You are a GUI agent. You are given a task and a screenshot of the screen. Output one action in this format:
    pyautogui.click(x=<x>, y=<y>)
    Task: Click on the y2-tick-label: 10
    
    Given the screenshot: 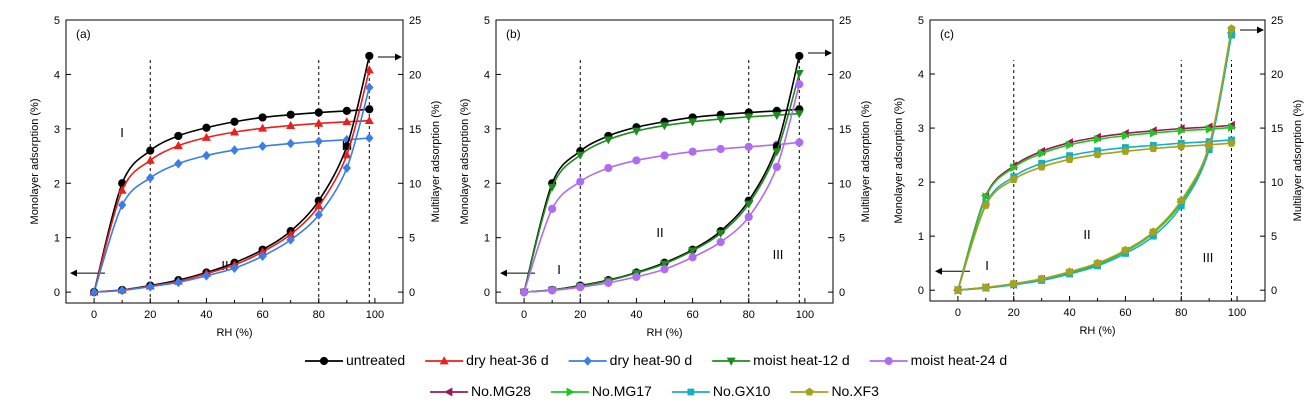 What is the action you would take?
    pyautogui.click(x=845, y=184)
    